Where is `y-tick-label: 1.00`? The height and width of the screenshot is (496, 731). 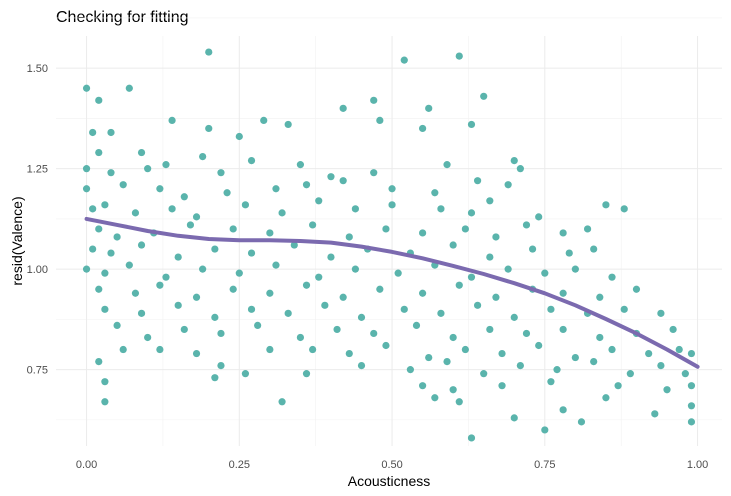
y-tick-label: 1.00 is located at coordinates (37, 270).